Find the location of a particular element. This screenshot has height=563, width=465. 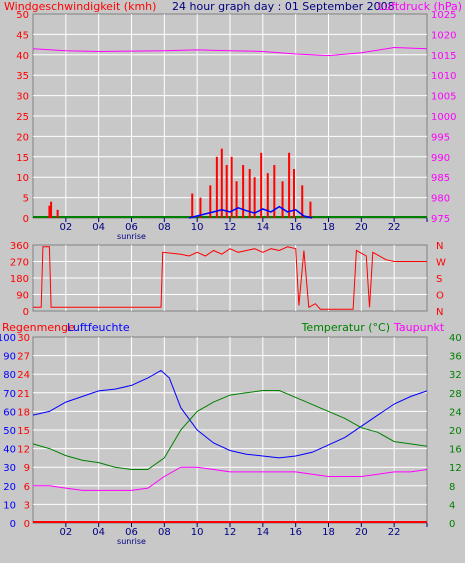

mean-wind-line is located at coordinates (250, 212).